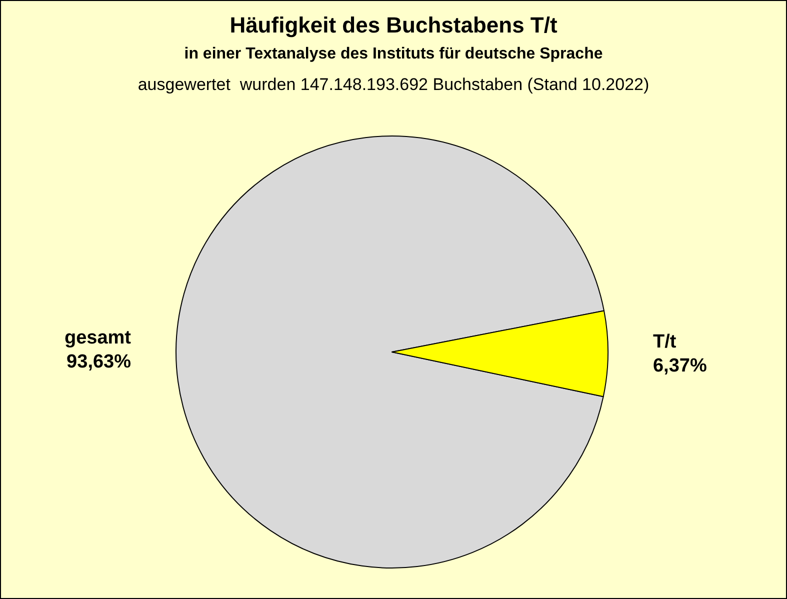 The height and width of the screenshot is (599, 787). Describe the element at coordinates (98, 338) in the screenshot. I see `slice-label: gesamt` at that location.